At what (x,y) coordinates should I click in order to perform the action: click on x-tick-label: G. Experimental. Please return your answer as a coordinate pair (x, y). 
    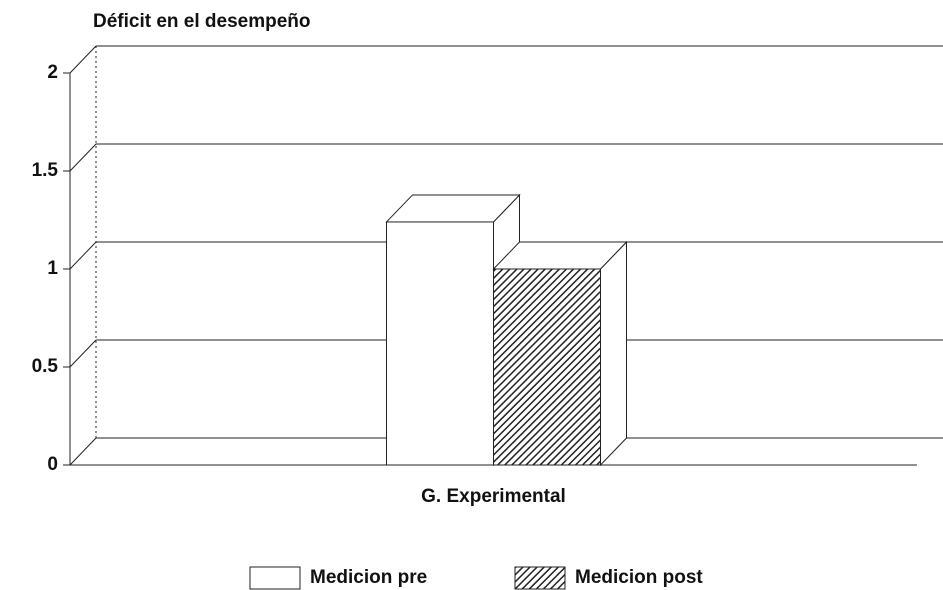
    Looking at the image, I should click on (493, 496).